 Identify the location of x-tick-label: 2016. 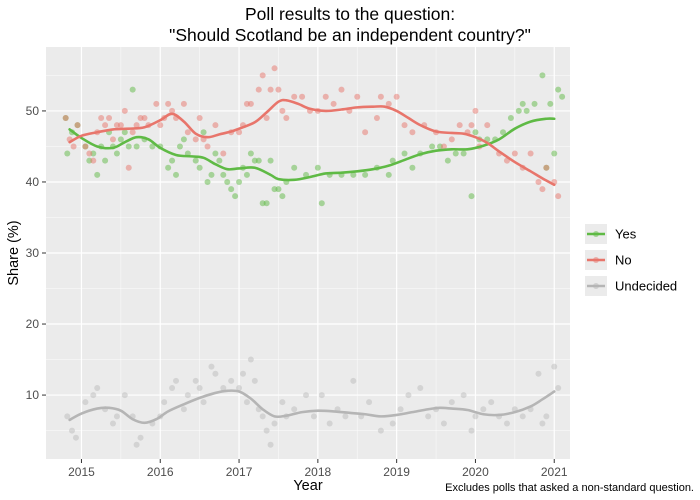
(160, 472).